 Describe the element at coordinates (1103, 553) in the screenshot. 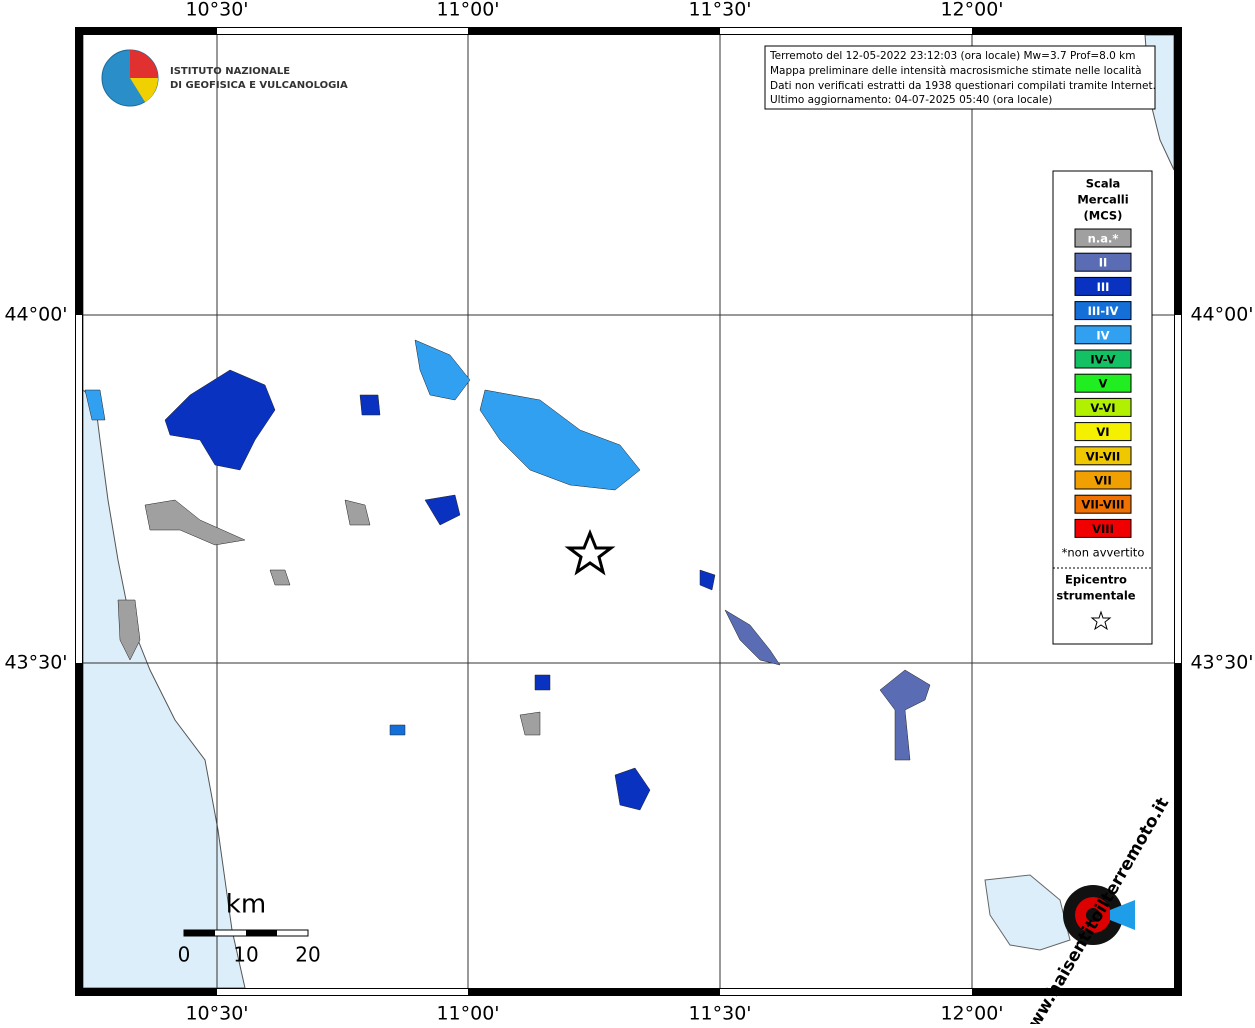

I see `legend-note: *non avvertito` at that location.